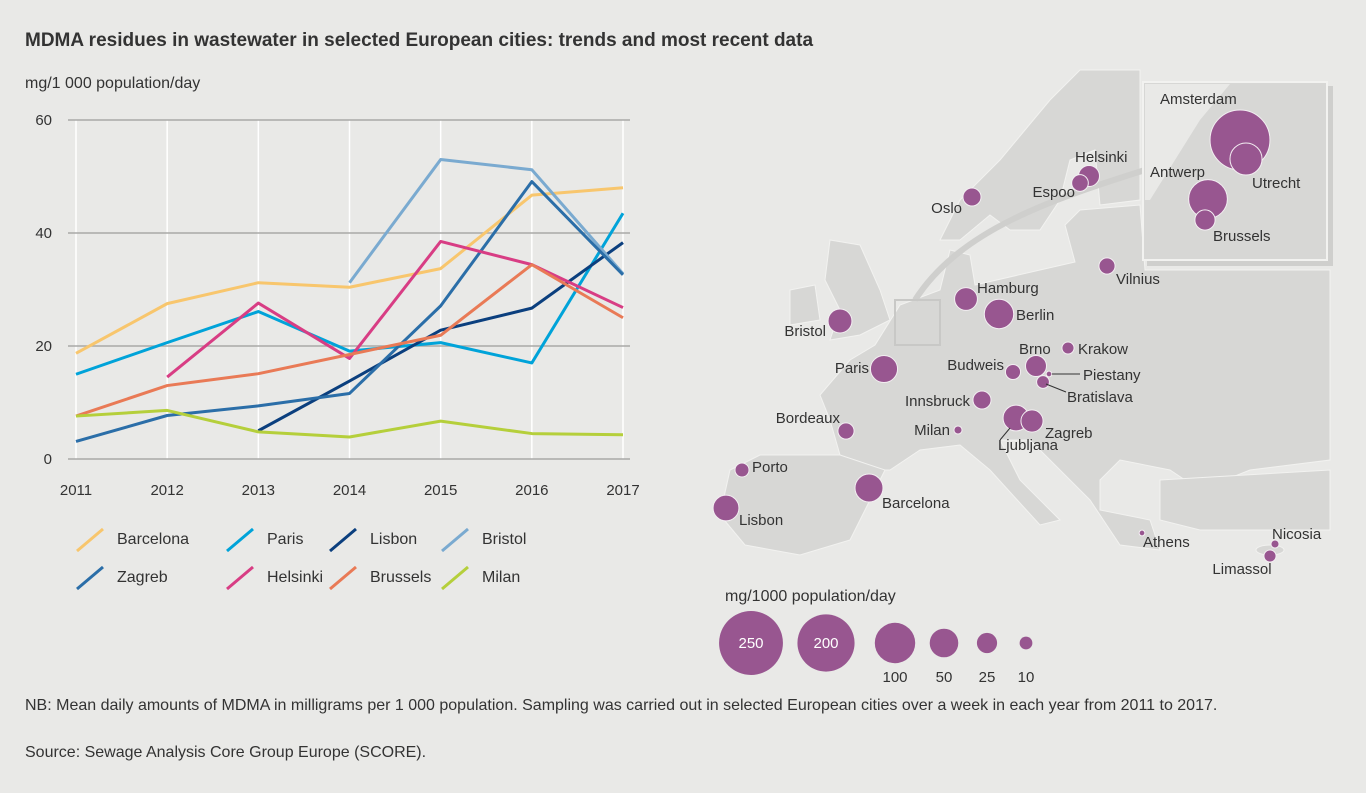 This screenshot has height=793, width=1366. Describe the element at coordinates (501, 577) in the screenshot. I see `legend-label: Milan` at that location.